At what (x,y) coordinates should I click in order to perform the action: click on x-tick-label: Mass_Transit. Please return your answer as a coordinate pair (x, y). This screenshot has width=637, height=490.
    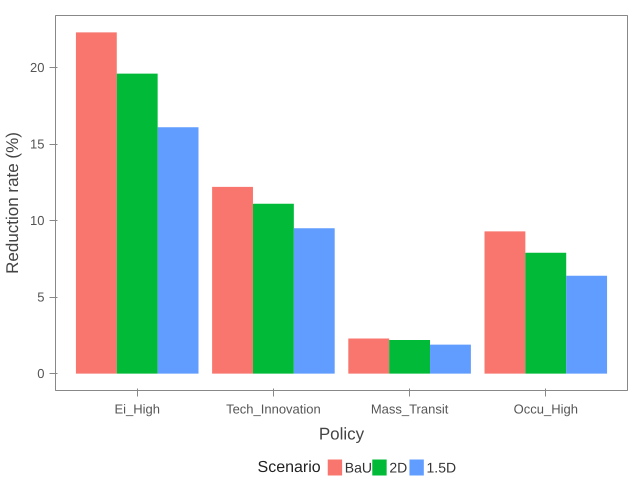
    Looking at the image, I should click on (409, 409).